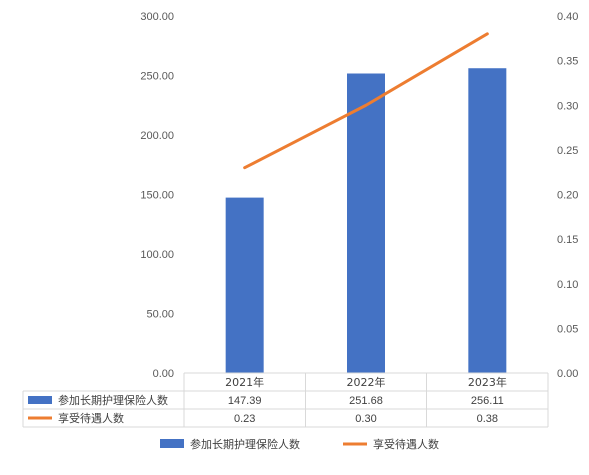  Describe the element at coordinates (567, 151) in the screenshot. I see `y-right-tick-label: 0.25` at that location.